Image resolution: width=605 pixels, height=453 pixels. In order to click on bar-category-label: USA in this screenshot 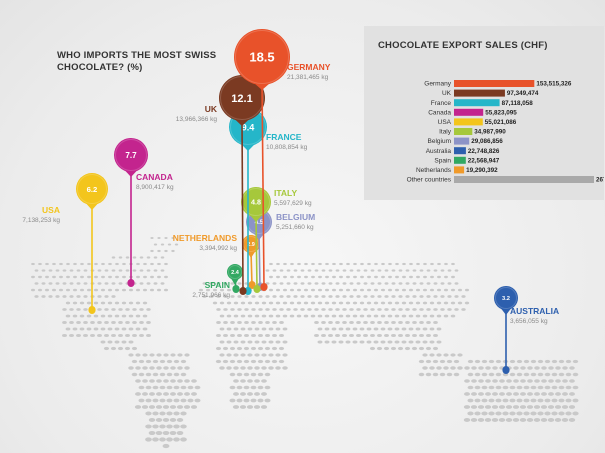, I will do `click(445, 122)`.